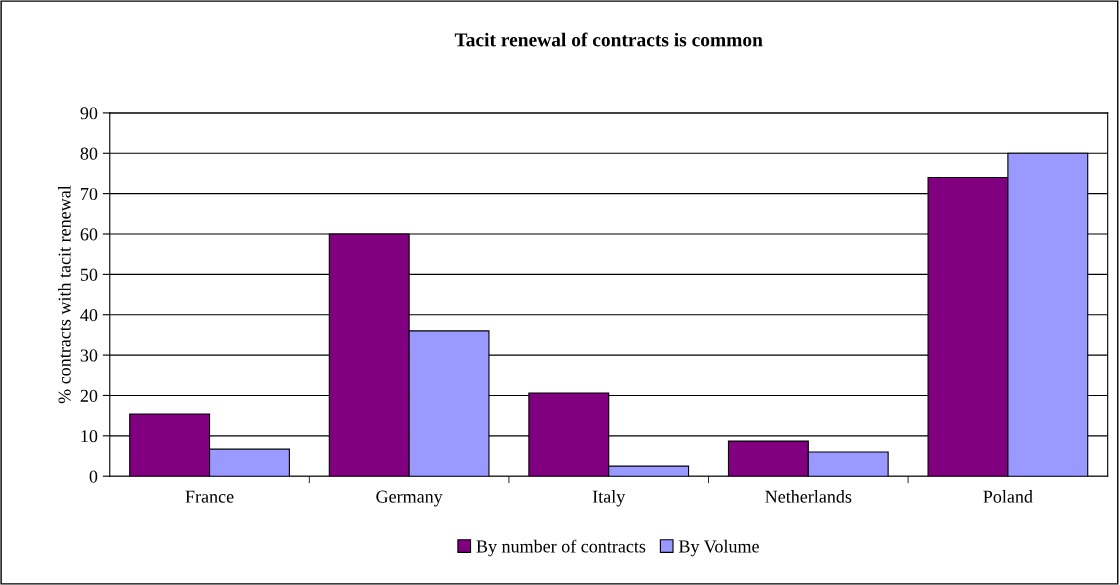 This screenshot has width=1120, height=585. Describe the element at coordinates (1008, 496) in the screenshot. I see `x-tick-label: Poland` at that location.